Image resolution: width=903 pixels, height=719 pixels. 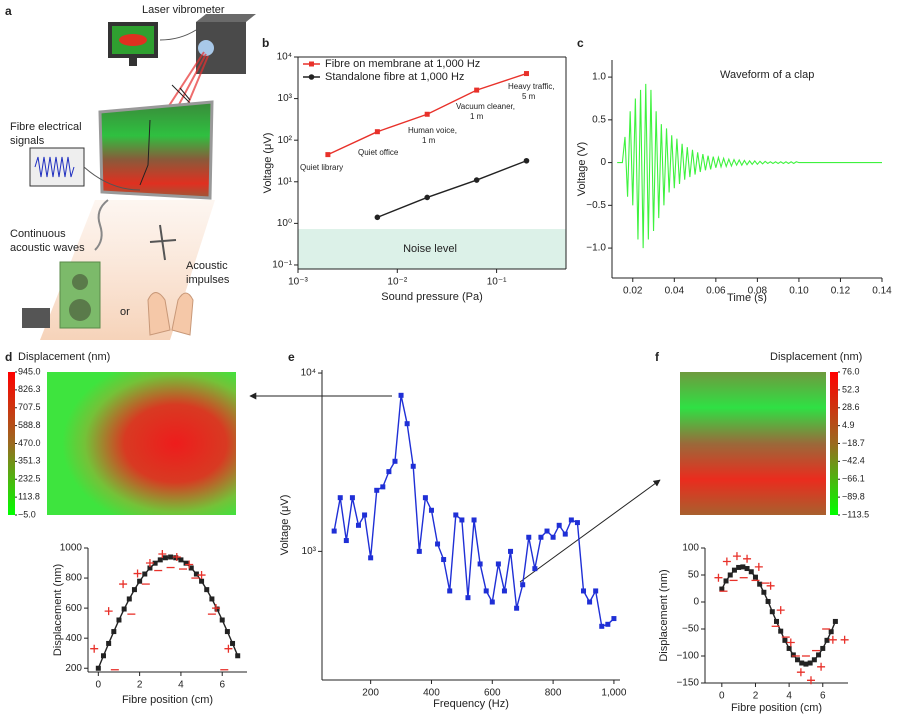 What do you see at coordinates (285, 181) in the screenshot?
I see `y-tick-label: 10¹` at bounding box center [285, 181].